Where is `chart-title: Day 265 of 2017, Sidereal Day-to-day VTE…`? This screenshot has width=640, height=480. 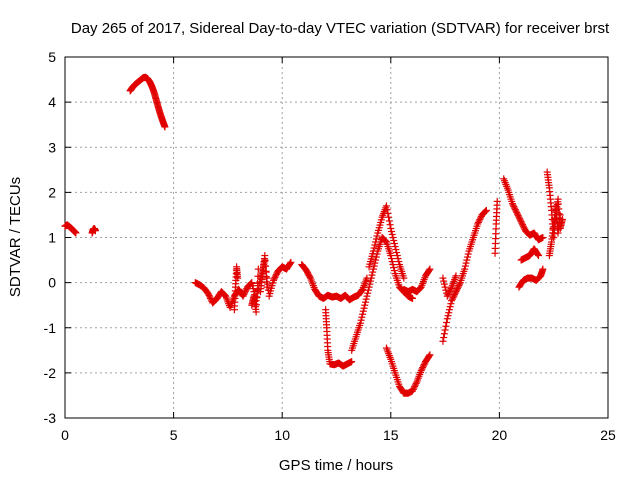 chart-title: Day 265 of 2017, Sidereal Day-to-day VTE… is located at coordinates (340, 28).